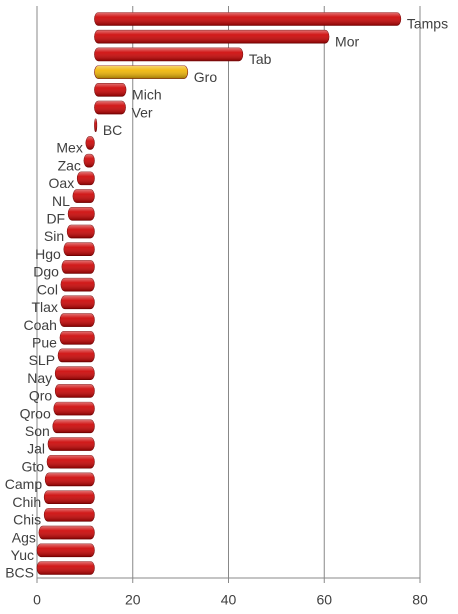 Image resolution: width=458 pixels, height=614 pixels. Describe the element at coordinates (61, 201) in the screenshot. I see `category-label: NL` at that location.